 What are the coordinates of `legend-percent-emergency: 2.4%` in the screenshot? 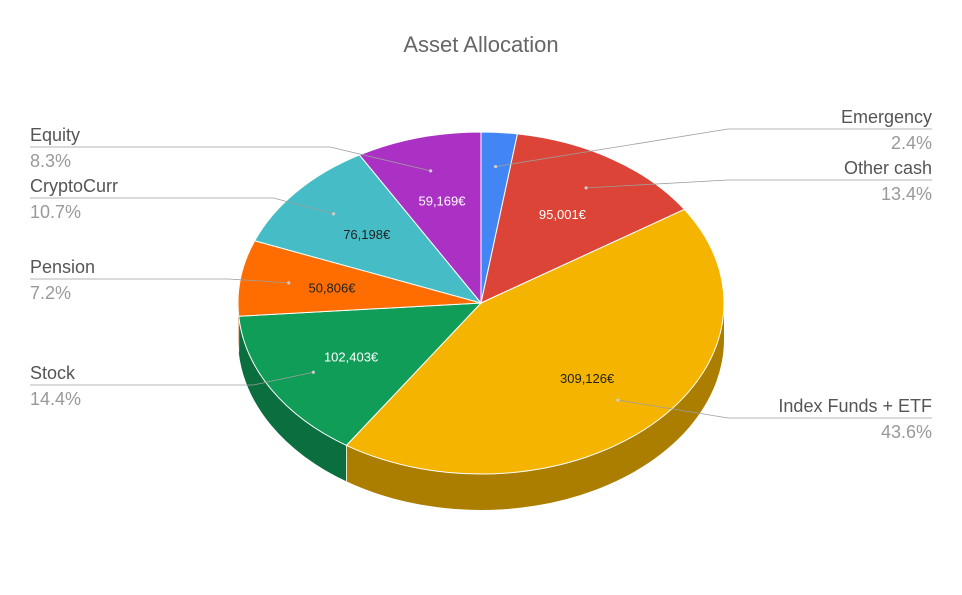 It's located at (911, 143).